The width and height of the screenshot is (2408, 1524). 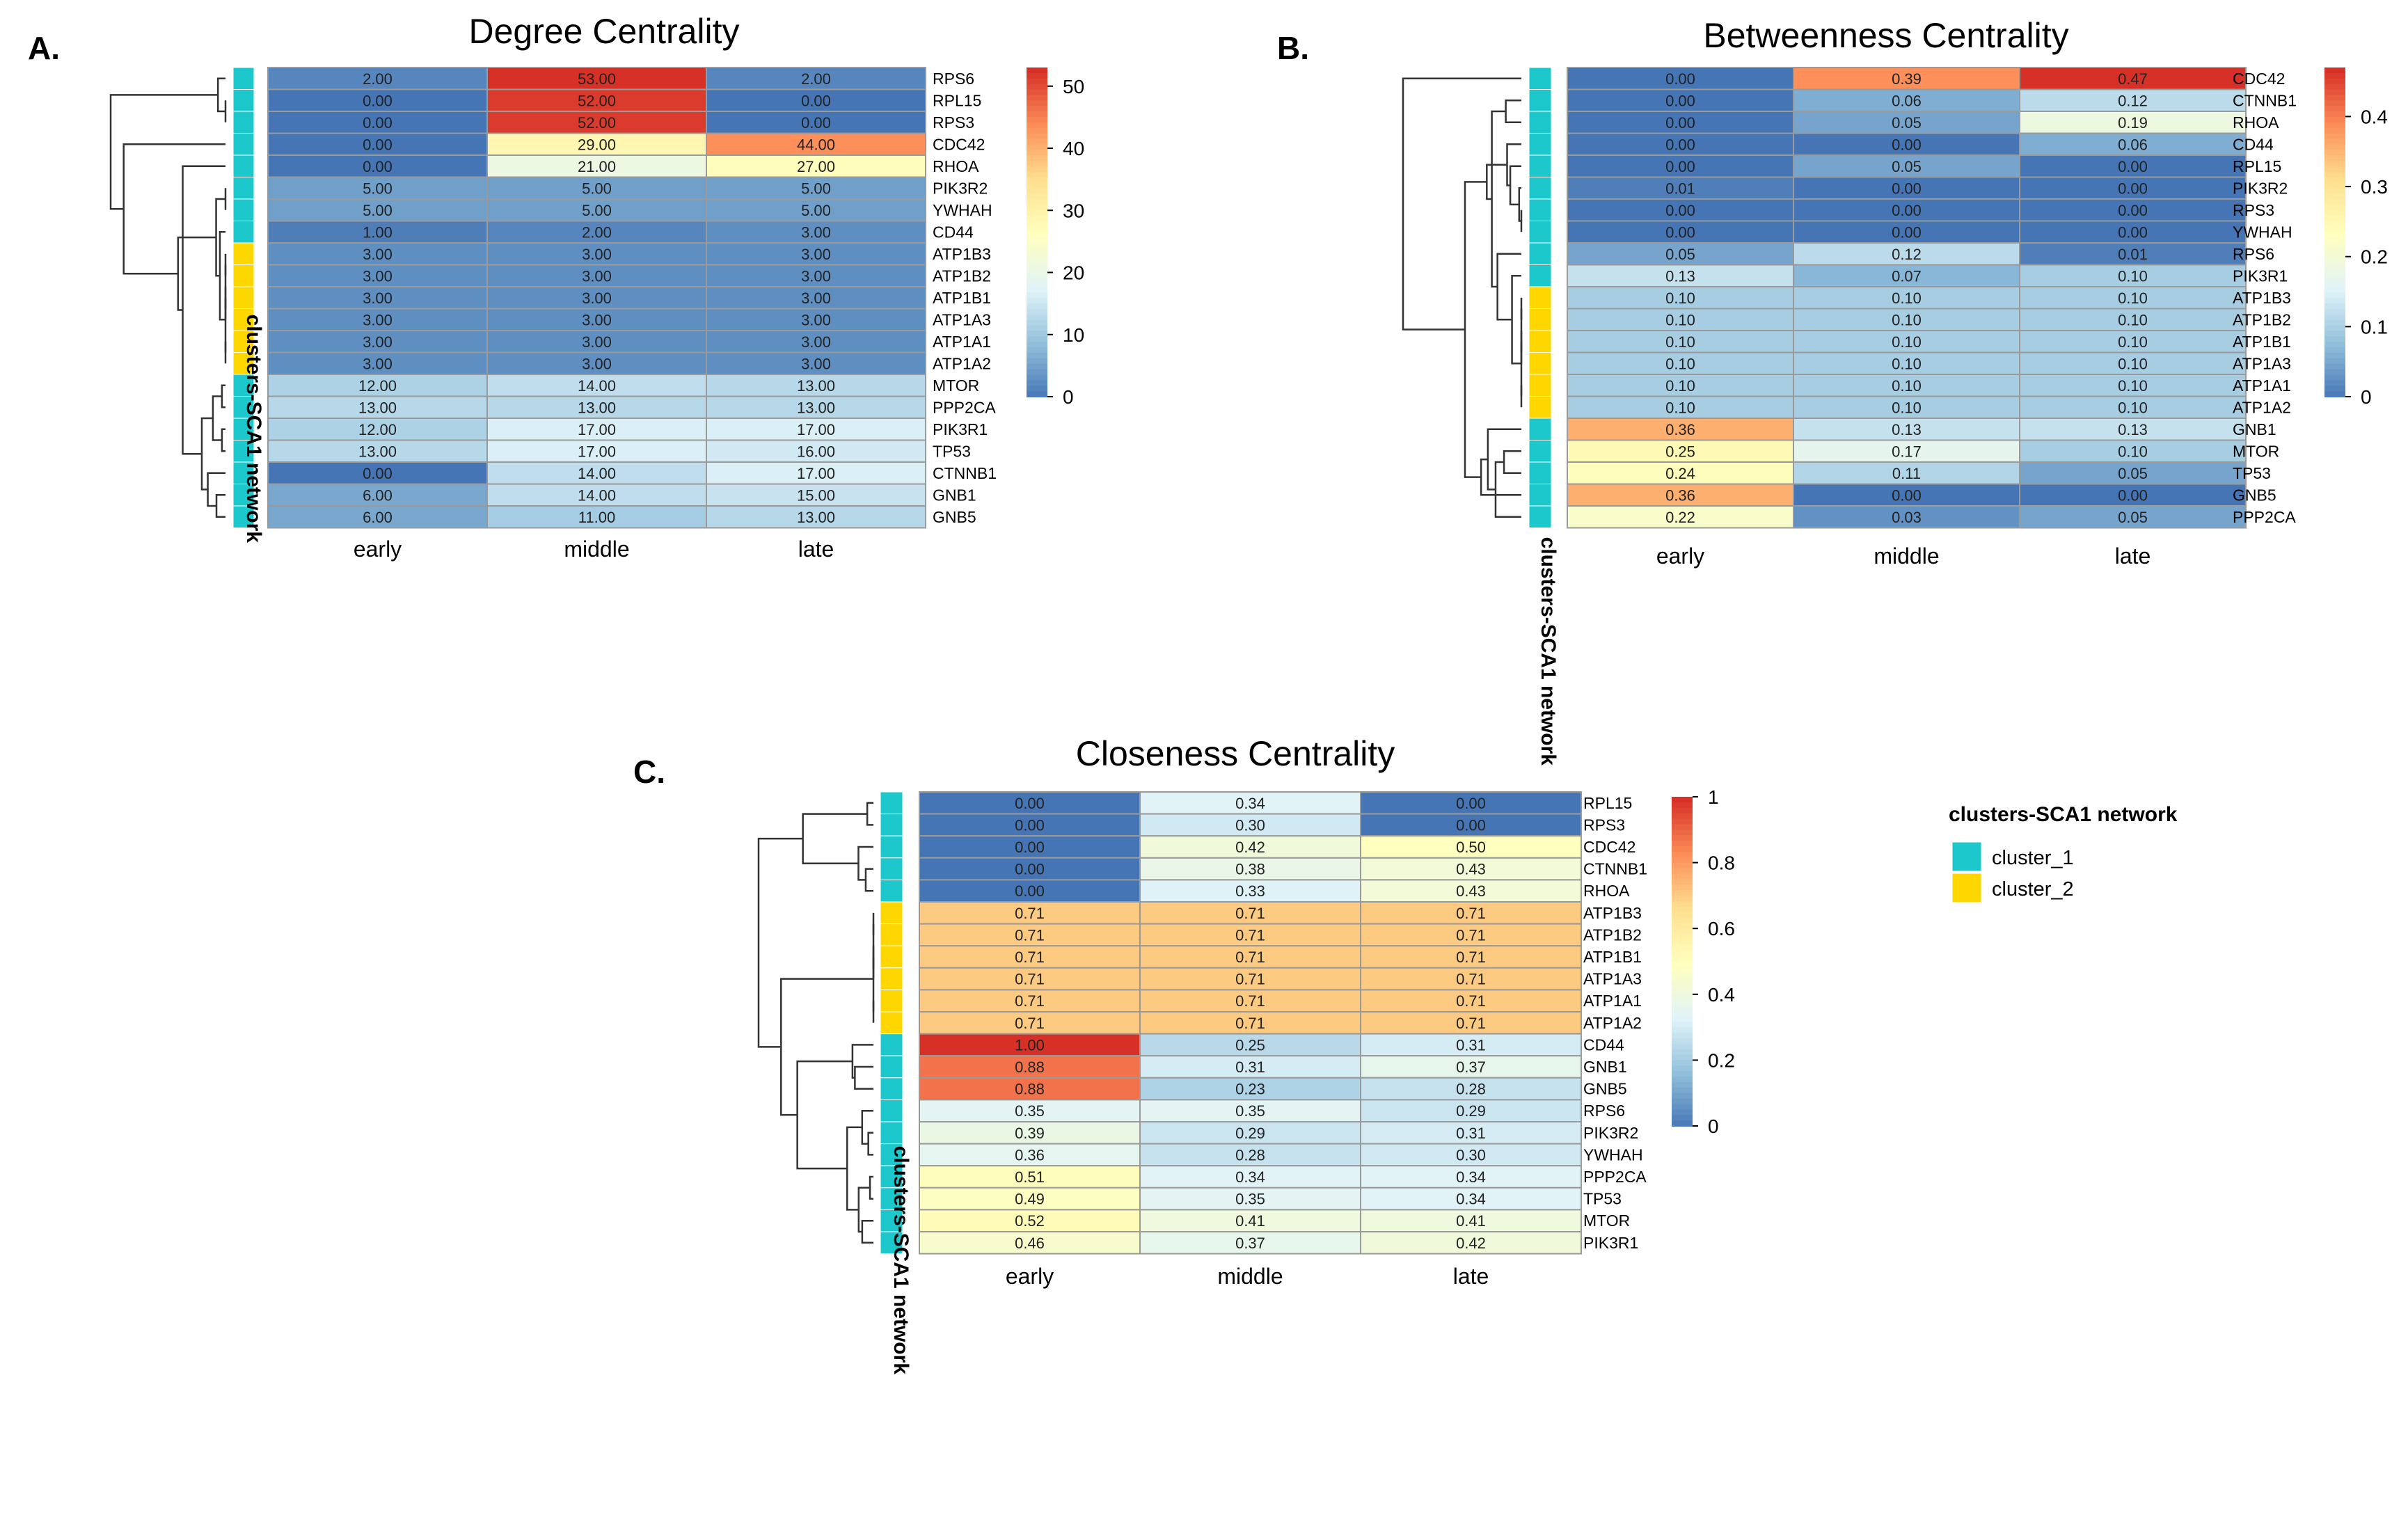 I want to click on row-label: TP53, so click(x=952, y=451).